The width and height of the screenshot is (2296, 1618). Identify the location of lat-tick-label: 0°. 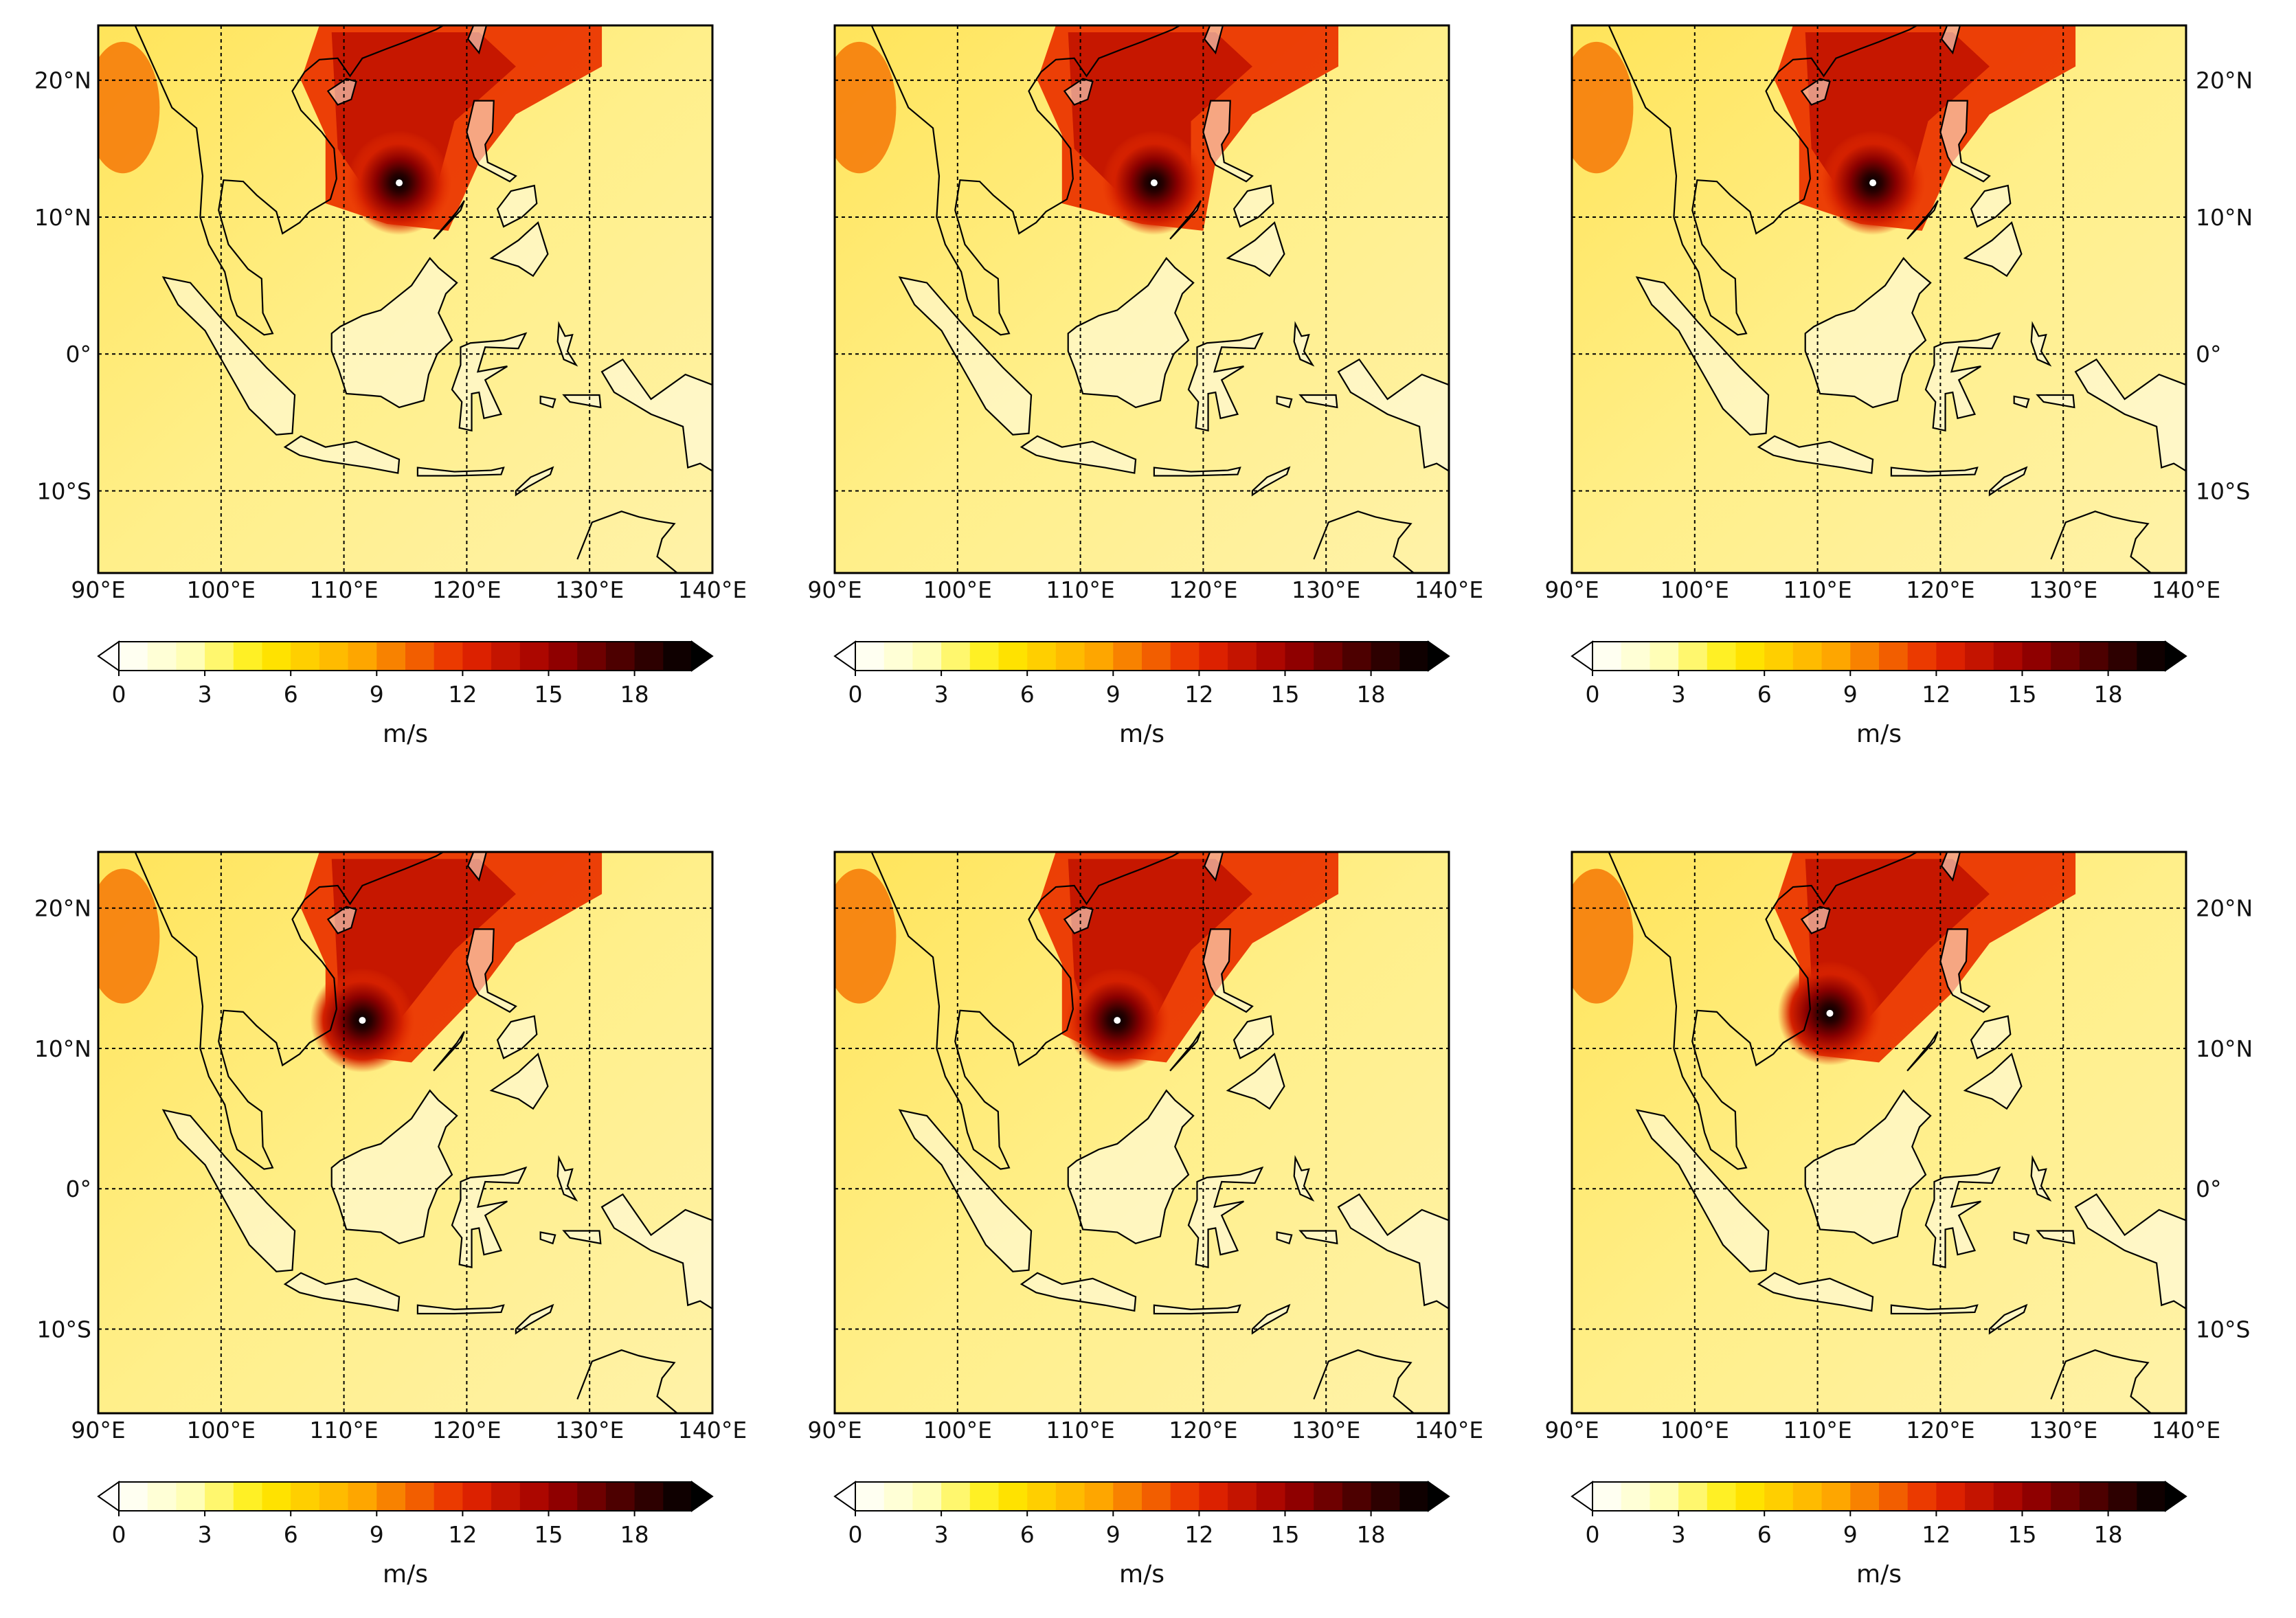
(79, 1189).